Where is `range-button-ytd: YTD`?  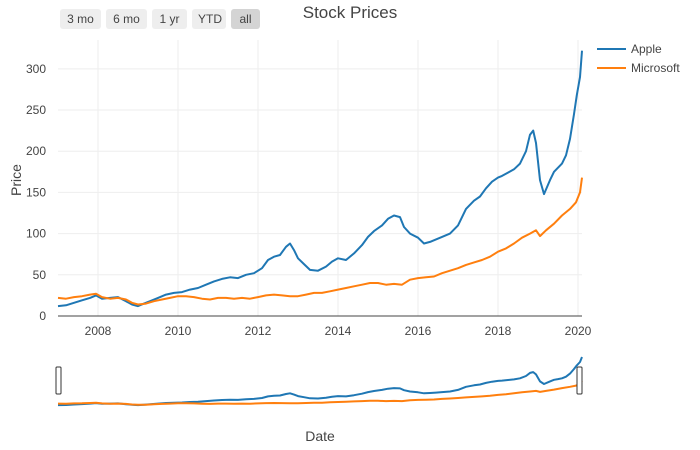
range-button-ytd: YTD is located at coordinates (209, 19).